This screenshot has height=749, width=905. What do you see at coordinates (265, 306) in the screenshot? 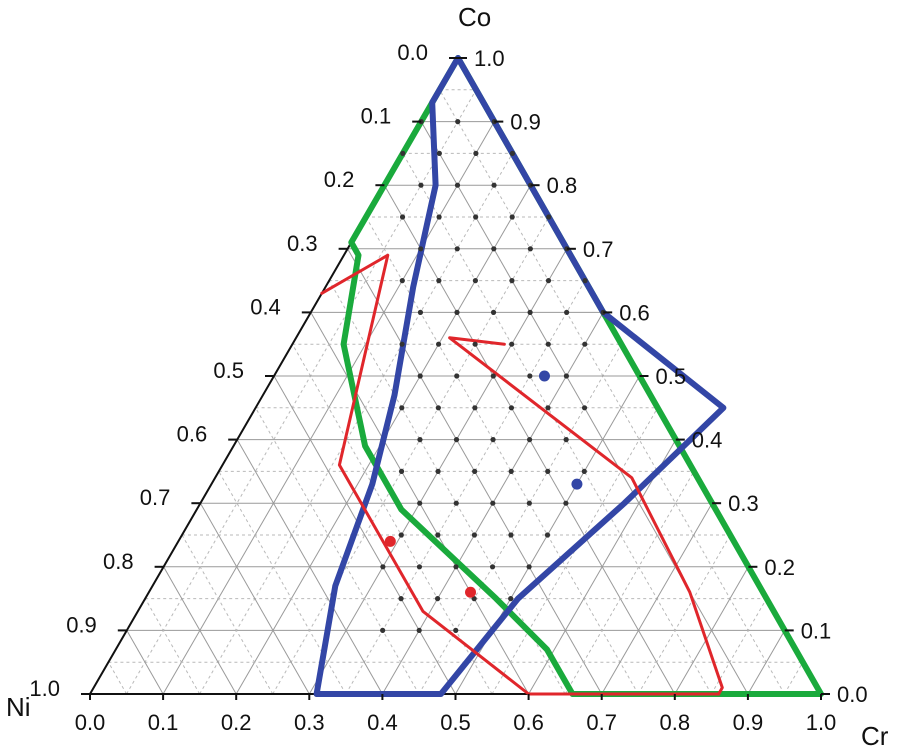
I see `tick-label-ni: 0.4` at bounding box center [265, 306].